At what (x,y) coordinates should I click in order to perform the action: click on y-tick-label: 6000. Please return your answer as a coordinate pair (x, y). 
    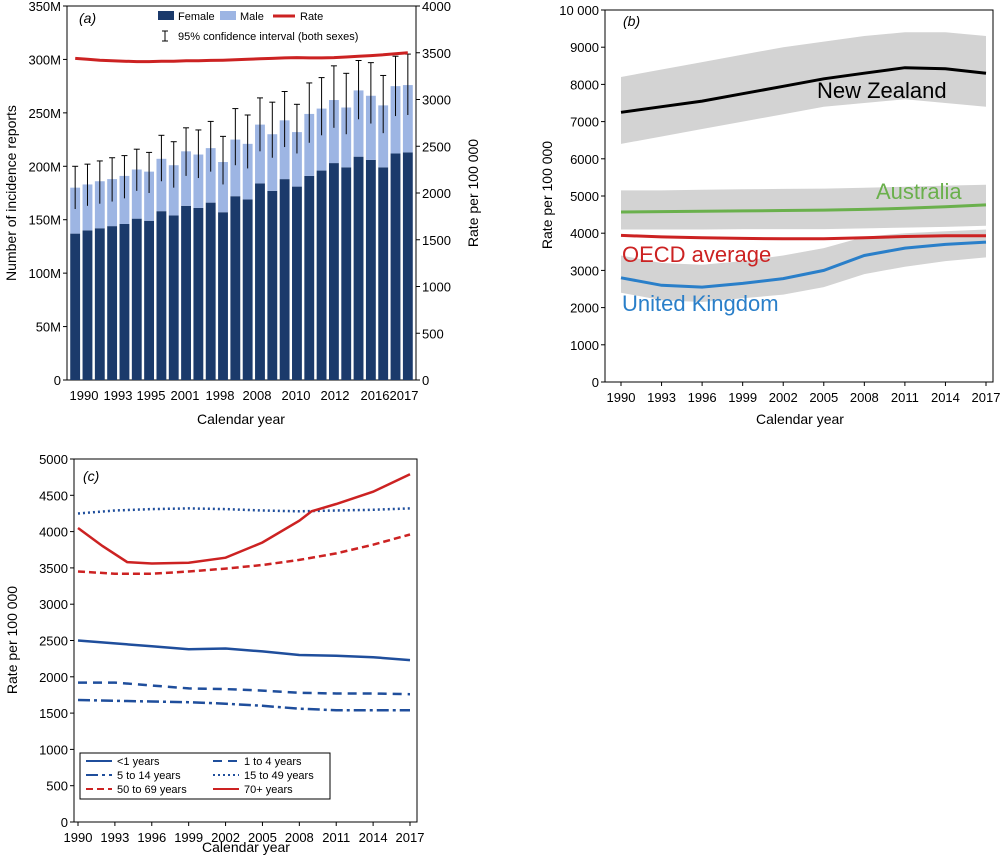
    Looking at the image, I should click on (584, 159).